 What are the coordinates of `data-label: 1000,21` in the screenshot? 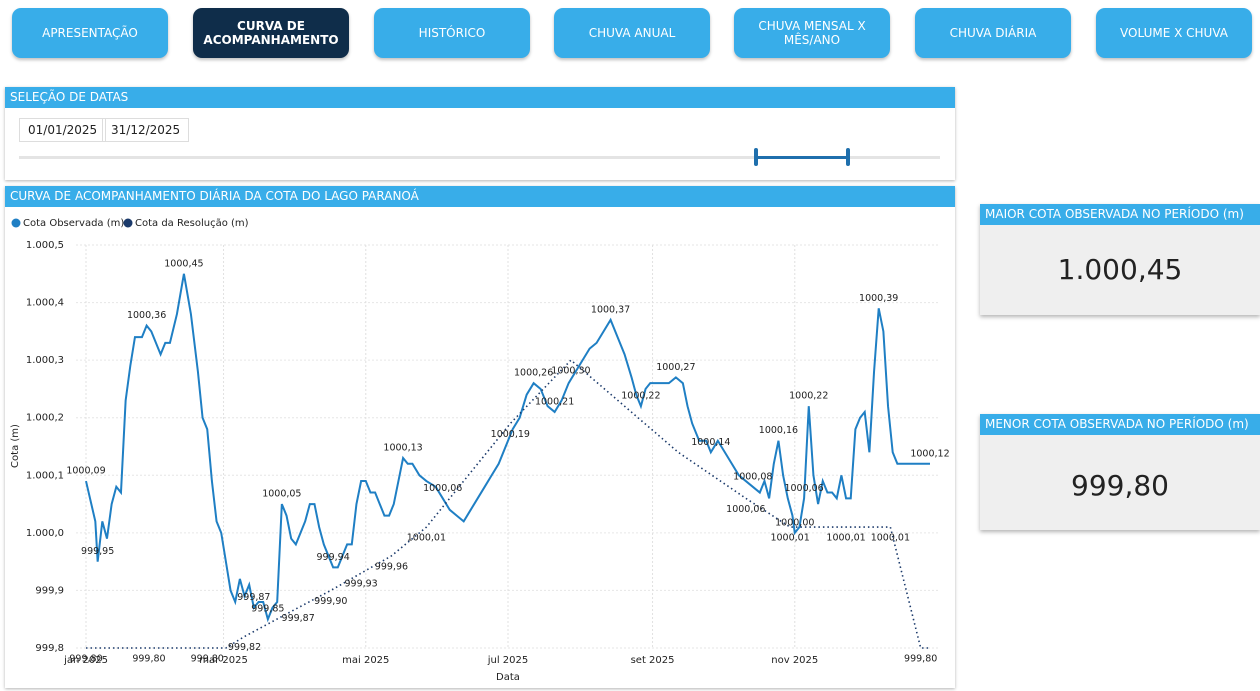 It's located at (554, 401).